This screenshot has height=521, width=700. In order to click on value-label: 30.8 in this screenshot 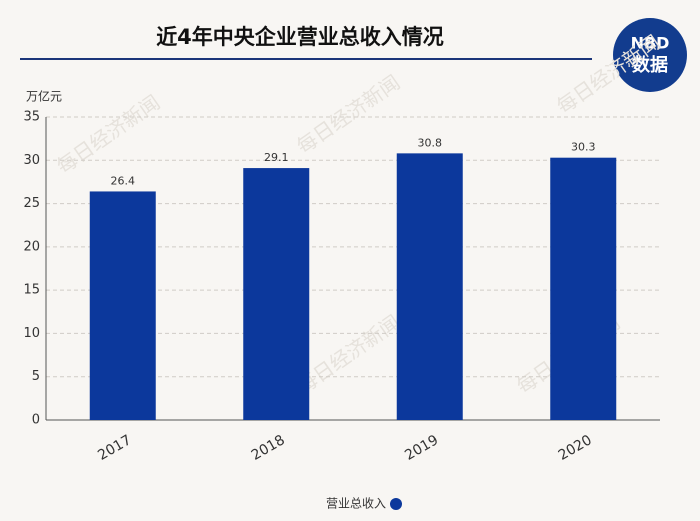, I will do `click(430, 142)`.